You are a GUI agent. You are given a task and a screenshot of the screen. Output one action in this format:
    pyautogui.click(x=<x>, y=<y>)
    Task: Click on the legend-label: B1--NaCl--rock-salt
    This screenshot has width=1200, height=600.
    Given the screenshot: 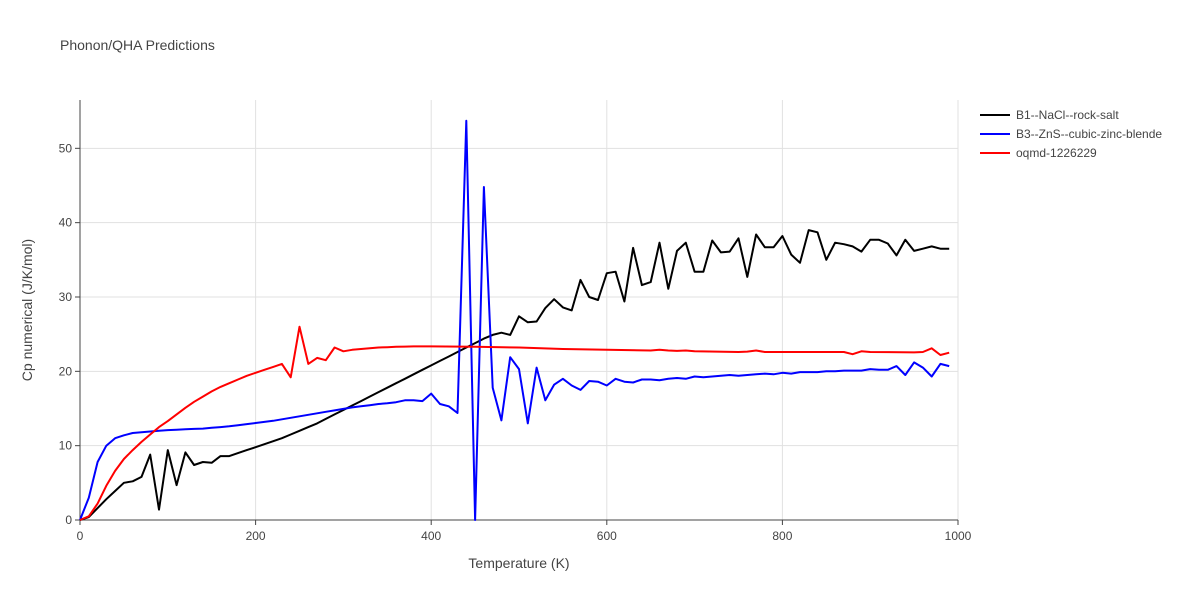 What is the action you would take?
    pyautogui.click(x=1067, y=115)
    